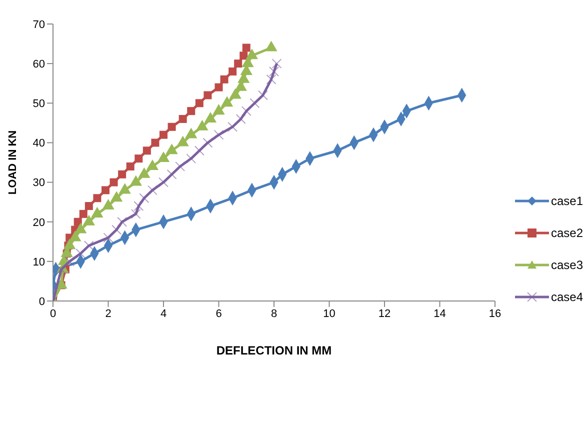 This screenshot has height=425, width=588. Describe the element at coordinates (38, 24) in the screenshot. I see `y-tick-label: 70` at that location.